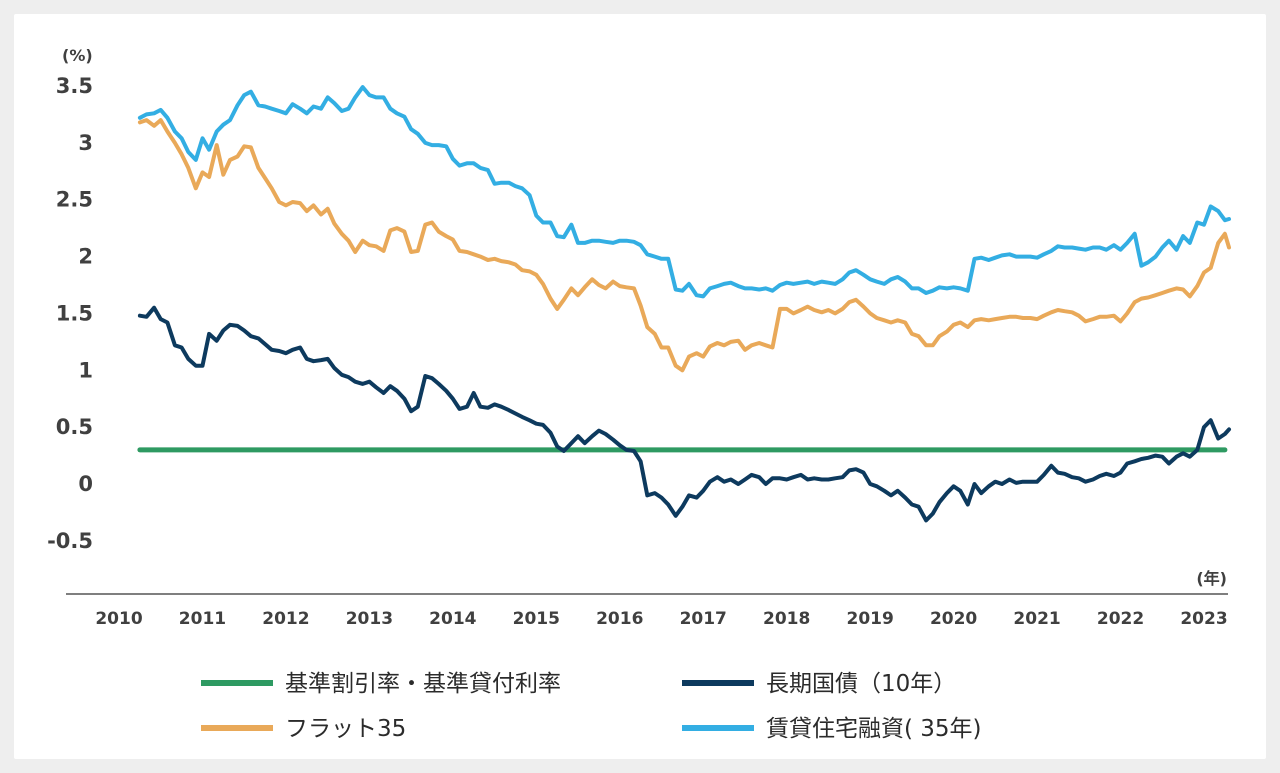 This screenshot has height=773, width=1280. Describe the element at coordinates (452, 619) in the screenshot. I see `x-tick-label: 2014` at that location.